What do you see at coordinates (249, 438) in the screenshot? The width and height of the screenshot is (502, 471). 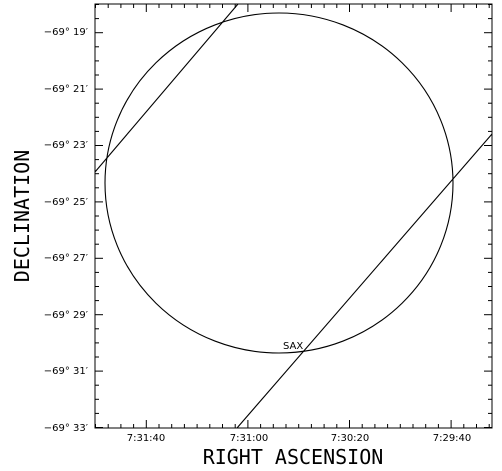 I see `x-tick-label: 7:31:00` at bounding box center [249, 438].